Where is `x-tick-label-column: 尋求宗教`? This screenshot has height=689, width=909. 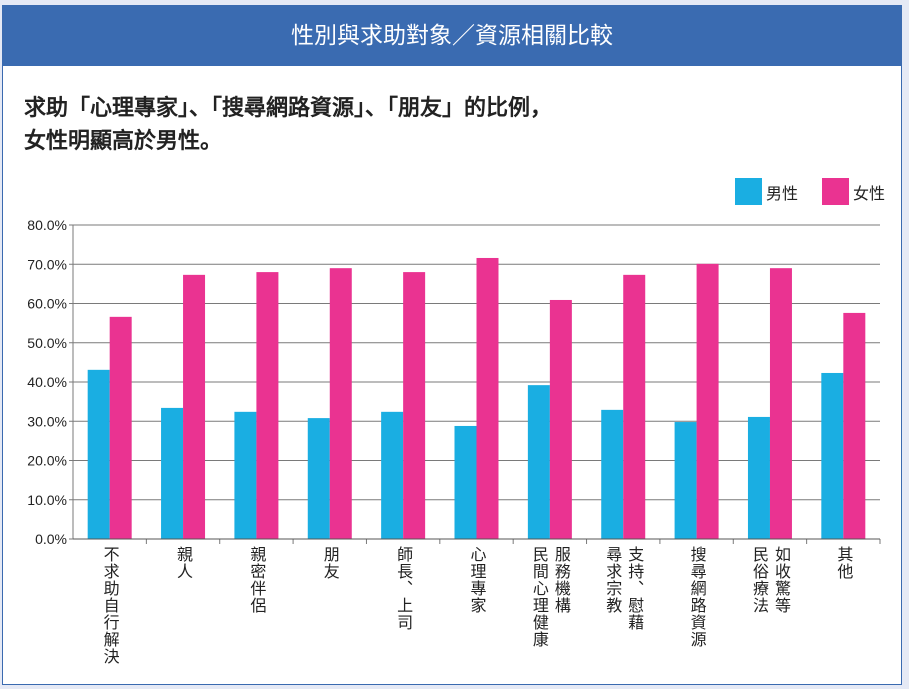 x-tick-label-column: 尋求宗教 is located at coordinates (613, 580).